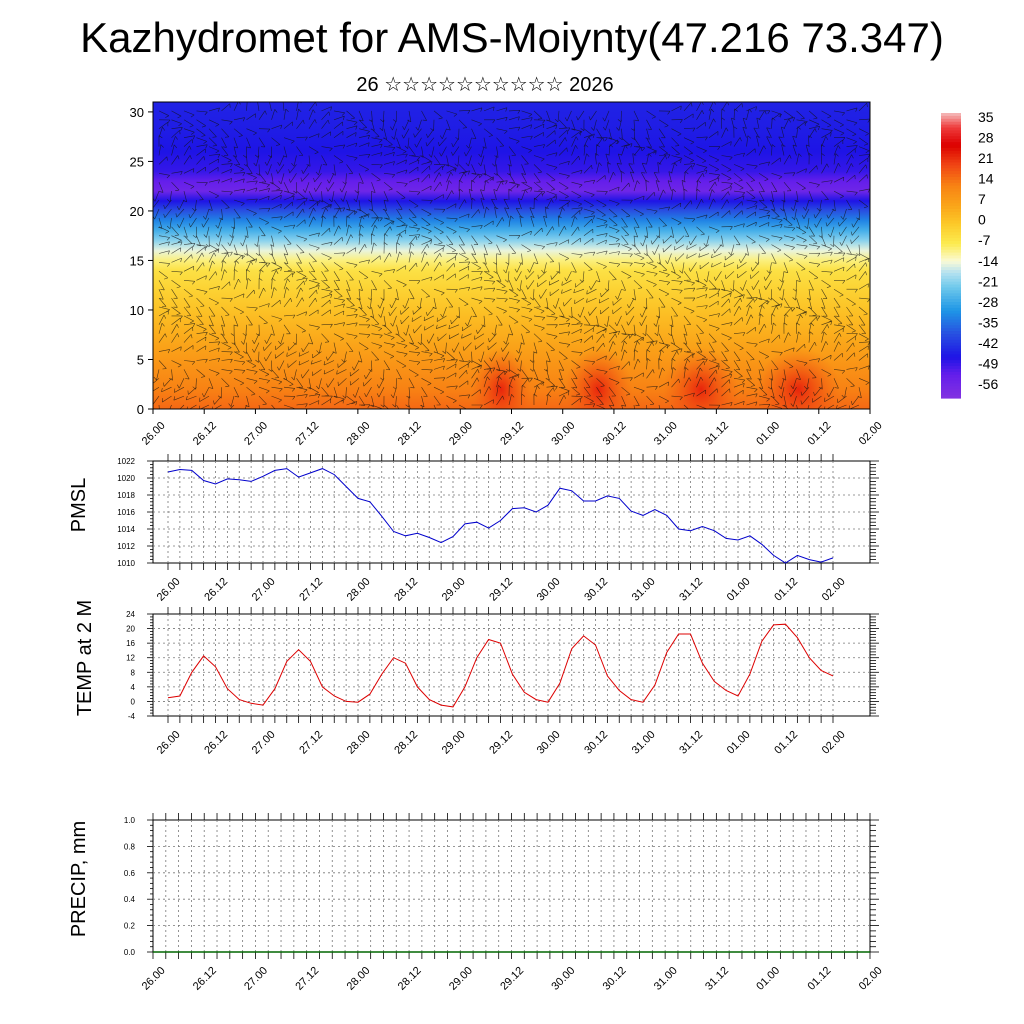 Image resolution: width=1024 pixels, height=1024 pixels. I want to click on y-tick-label: 0.2, so click(130, 926).